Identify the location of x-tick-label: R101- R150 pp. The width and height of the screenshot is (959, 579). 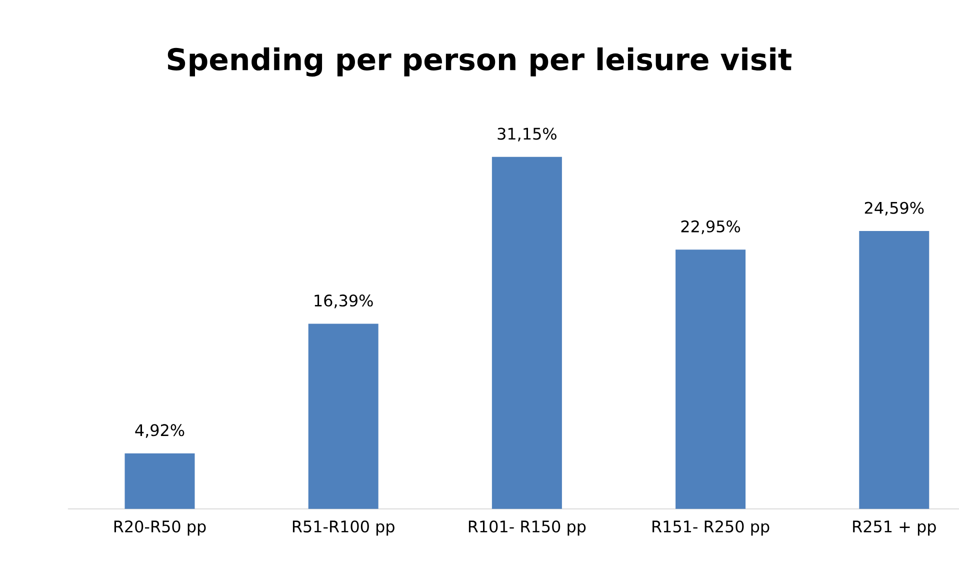
(527, 528).